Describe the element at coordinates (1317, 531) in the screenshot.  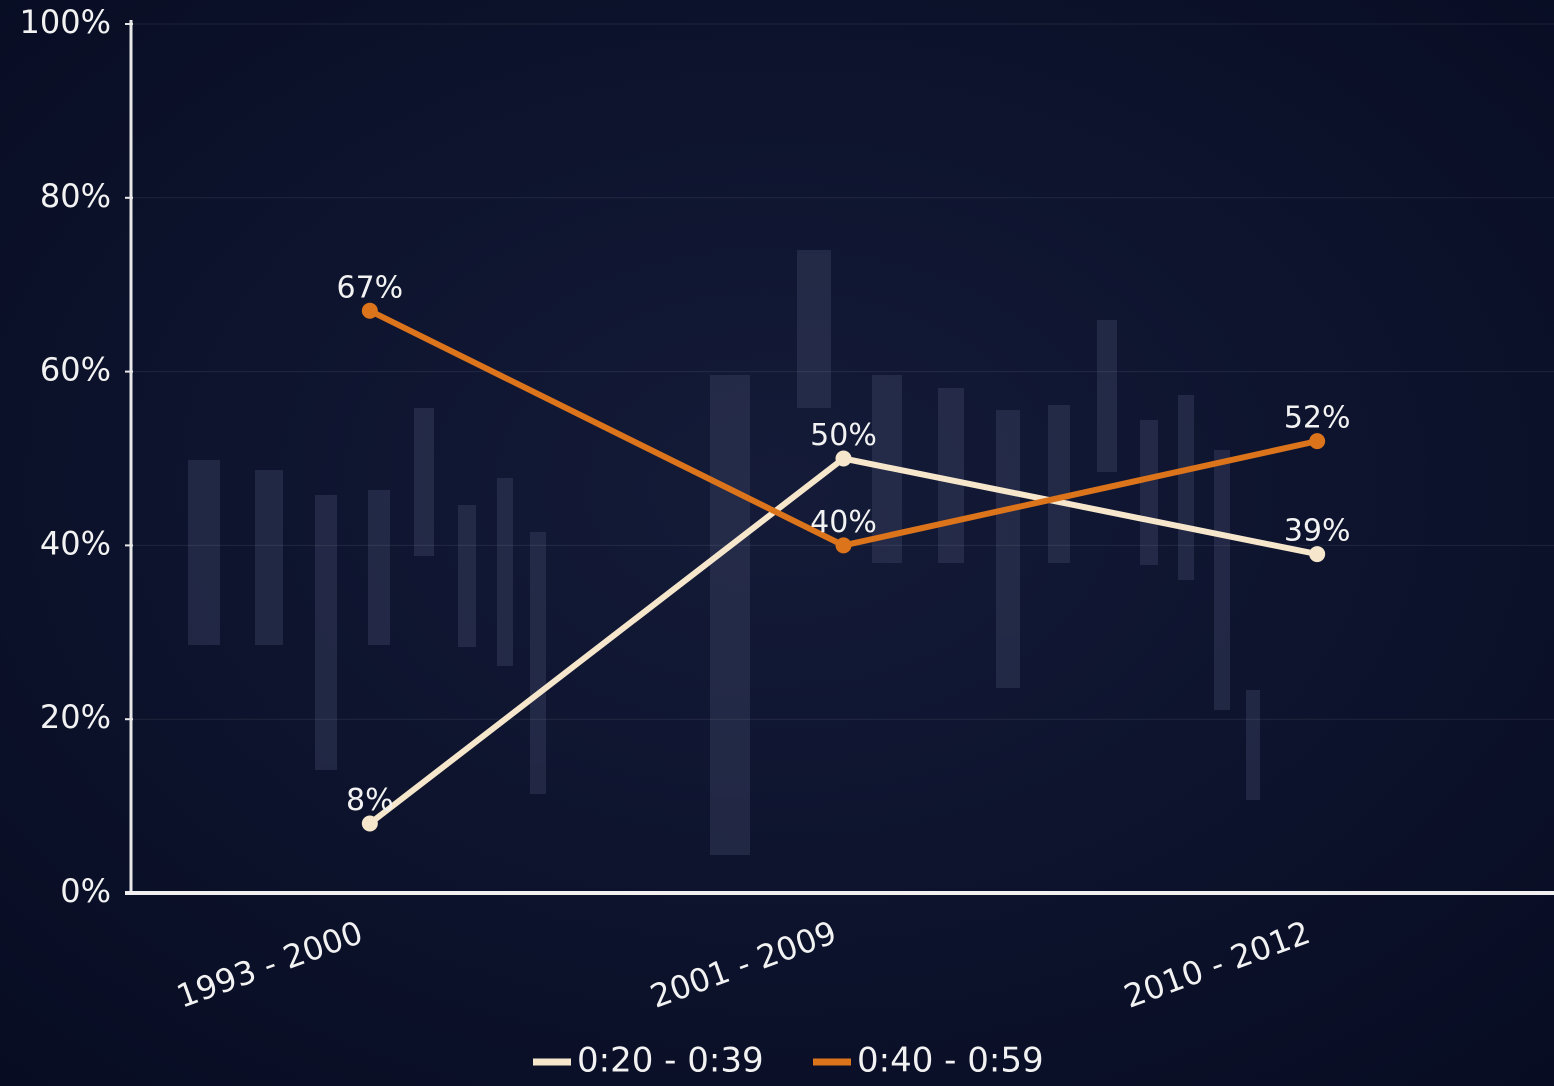
I see `value-label: 39%` at that location.